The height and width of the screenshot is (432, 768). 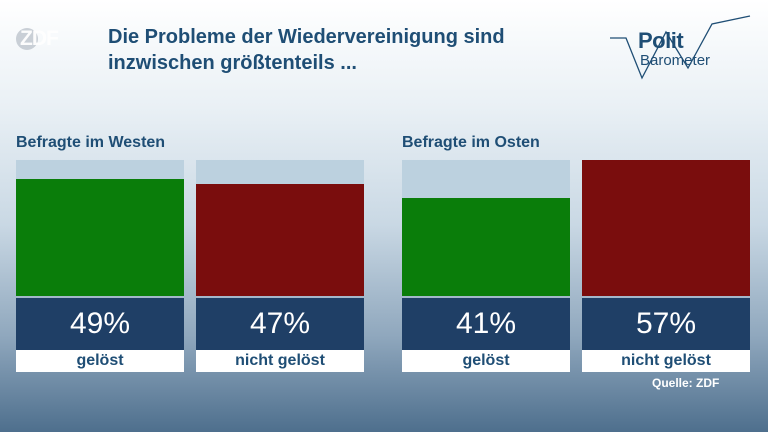 I want to click on panel-title: Befragte im Westen, so click(x=91, y=142).